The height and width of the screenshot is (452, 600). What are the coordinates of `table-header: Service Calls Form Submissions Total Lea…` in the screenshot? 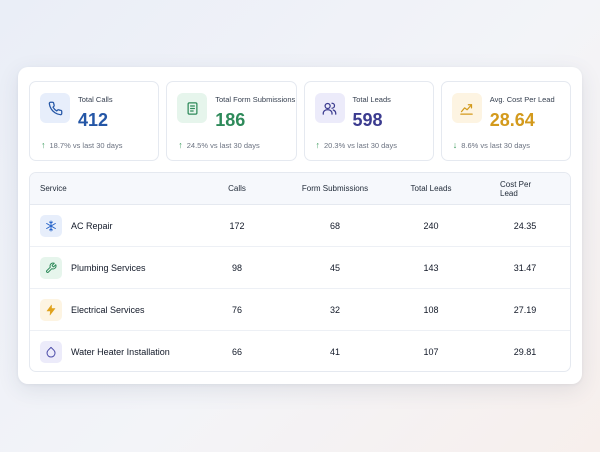 It's located at (300, 189).